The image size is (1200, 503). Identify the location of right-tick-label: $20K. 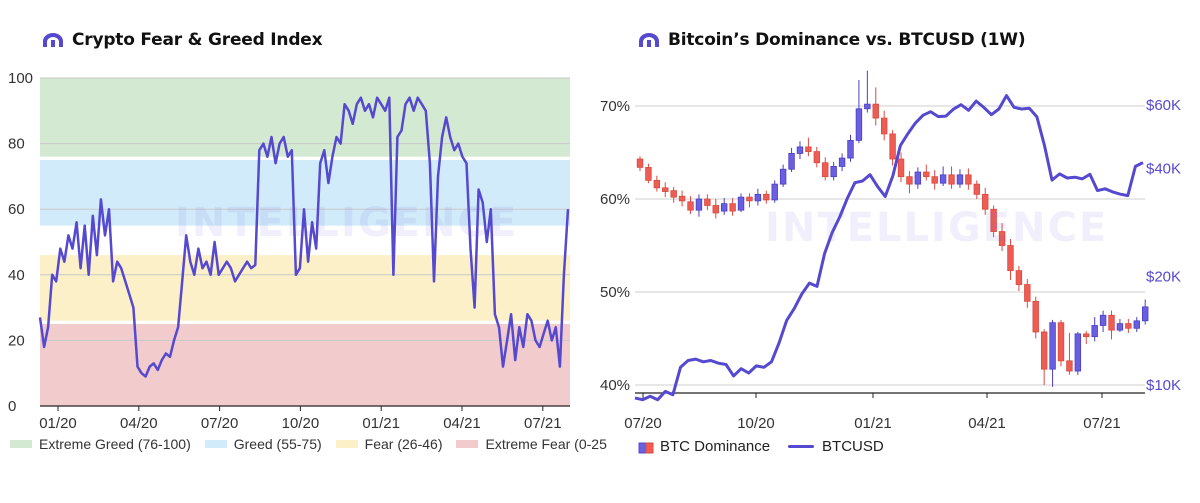
(1163, 277).